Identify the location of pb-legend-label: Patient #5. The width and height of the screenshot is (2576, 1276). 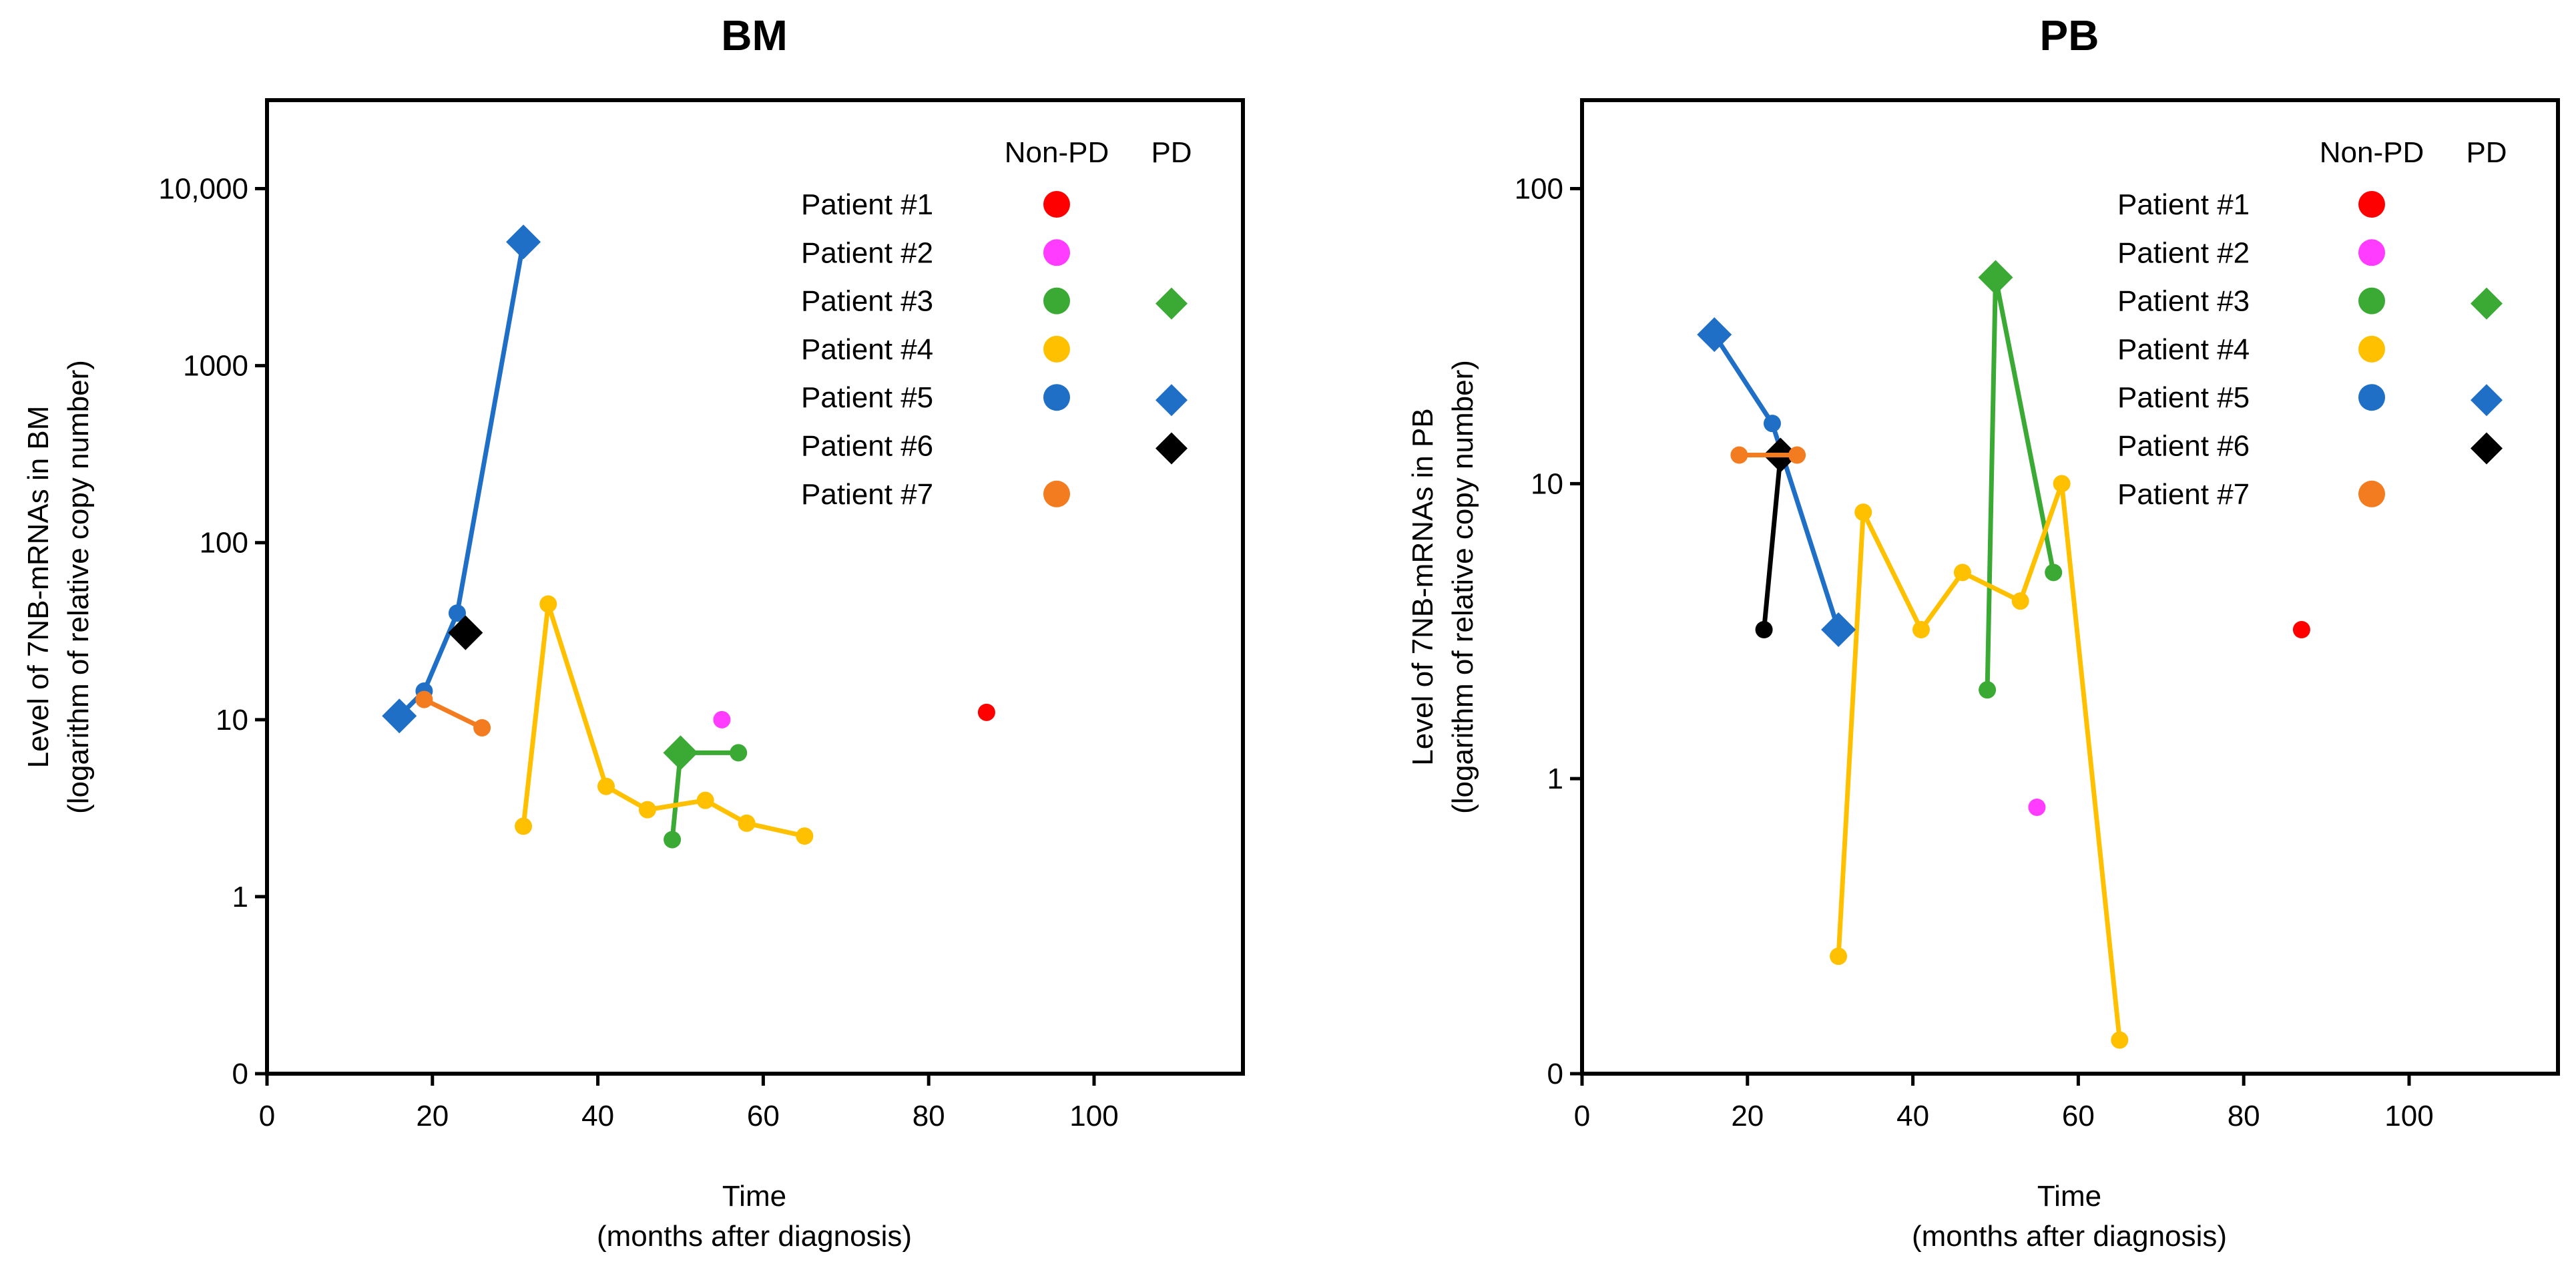
(2183, 397).